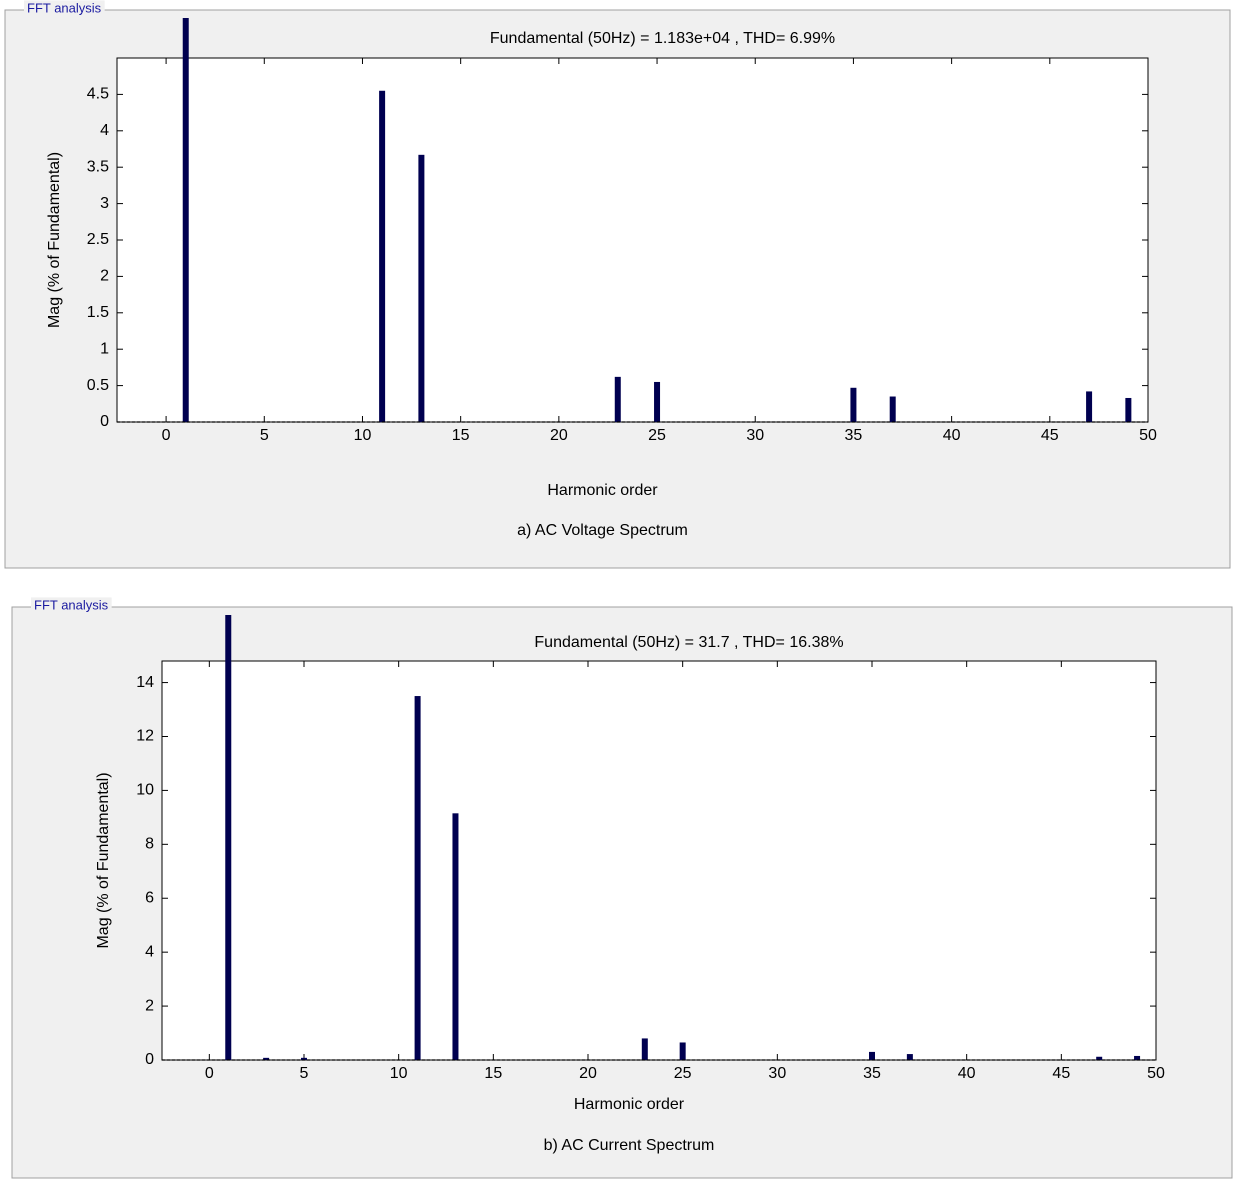 This screenshot has width=1233, height=1179. I want to click on y-tick-label: 8, so click(149, 844).